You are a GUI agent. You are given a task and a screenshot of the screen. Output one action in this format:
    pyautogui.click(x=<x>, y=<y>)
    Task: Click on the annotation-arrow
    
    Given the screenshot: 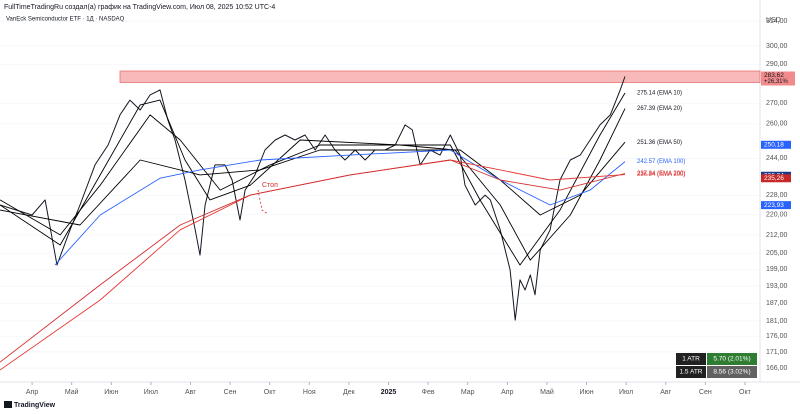 What is the action you would take?
    pyautogui.click(x=263, y=202)
    